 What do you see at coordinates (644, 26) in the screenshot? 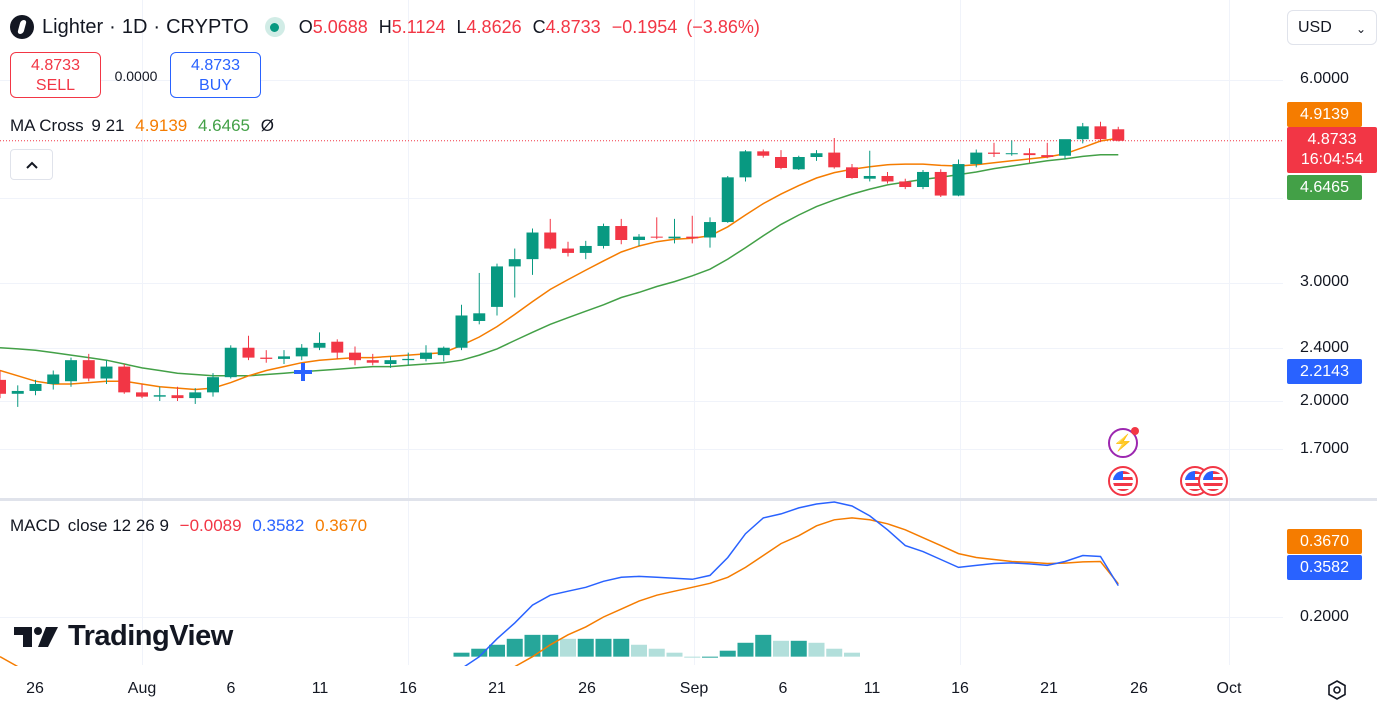
I see `change-value: −0.1954` at bounding box center [644, 26].